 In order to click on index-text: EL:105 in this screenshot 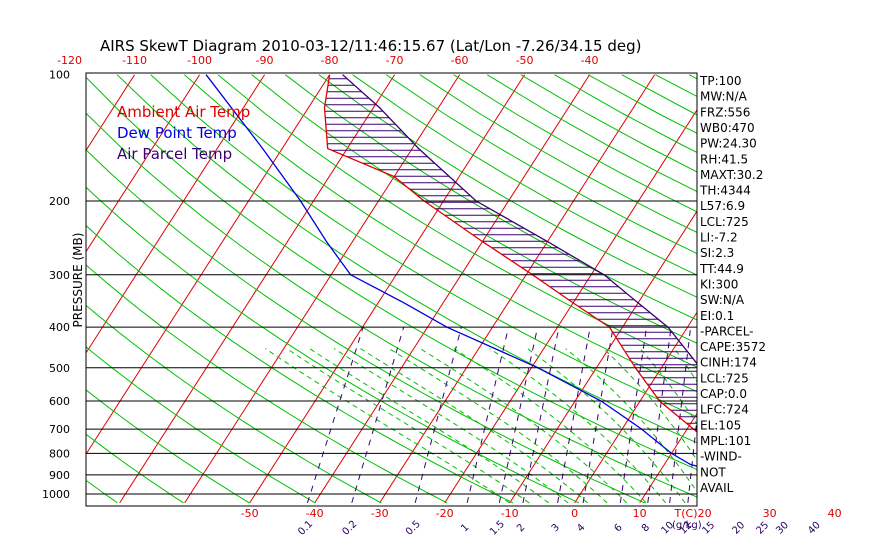, I will do `click(720, 425)`.